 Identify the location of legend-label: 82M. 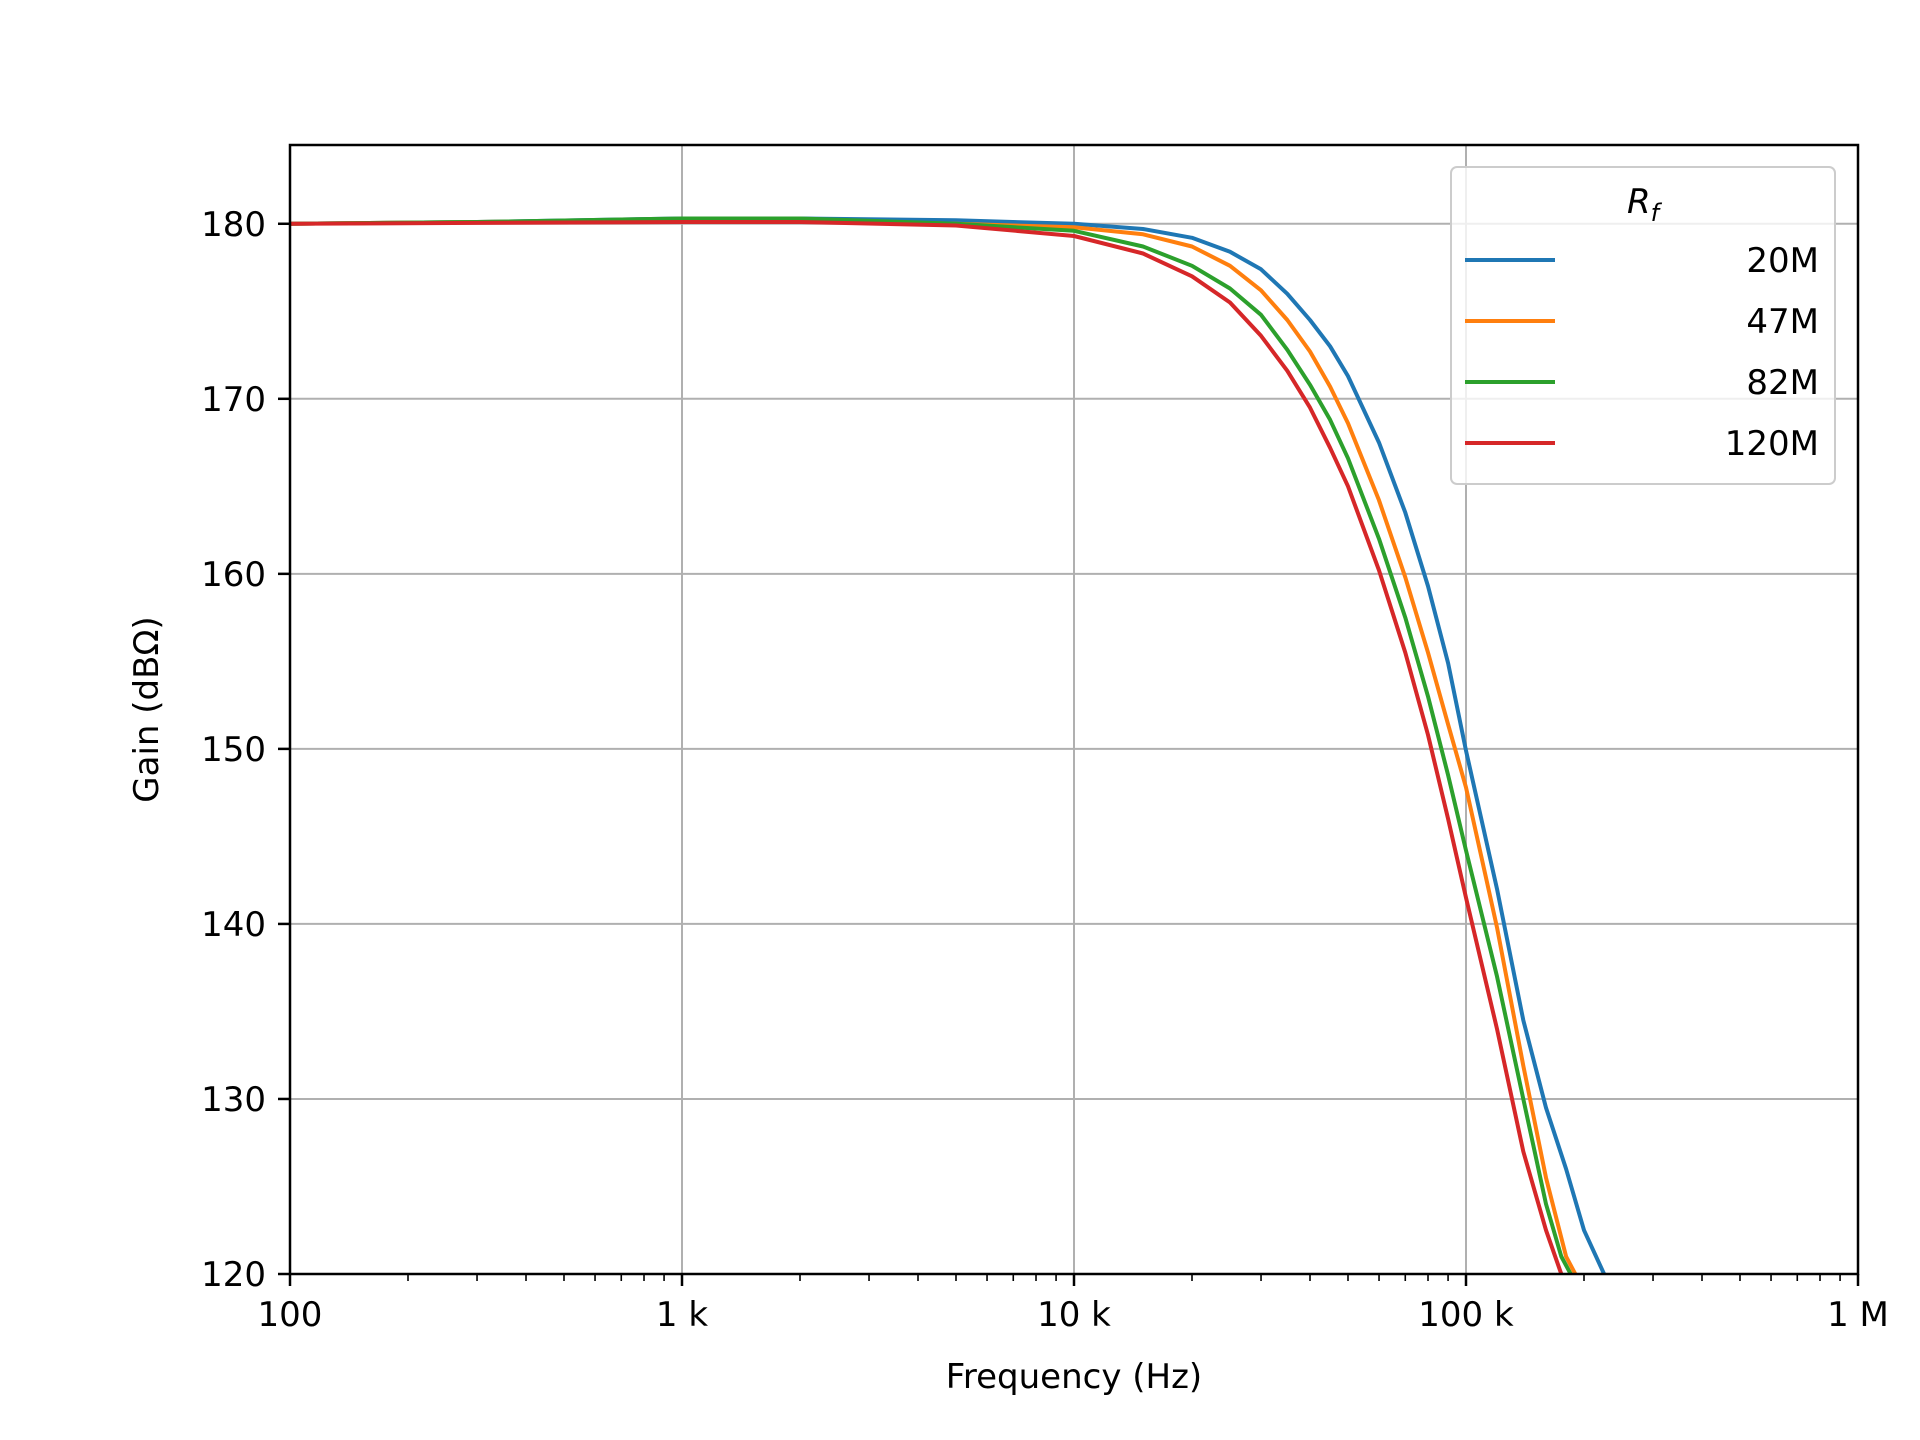
(1782, 383).